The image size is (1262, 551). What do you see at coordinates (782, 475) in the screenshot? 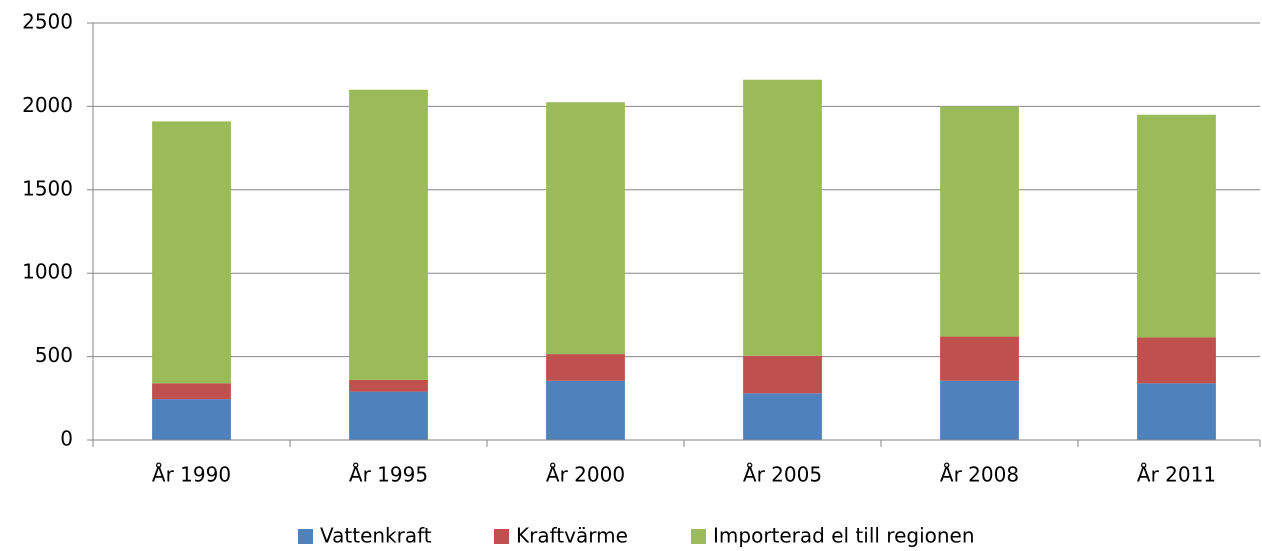
I see `x-tick-label: År 2005` at bounding box center [782, 475].